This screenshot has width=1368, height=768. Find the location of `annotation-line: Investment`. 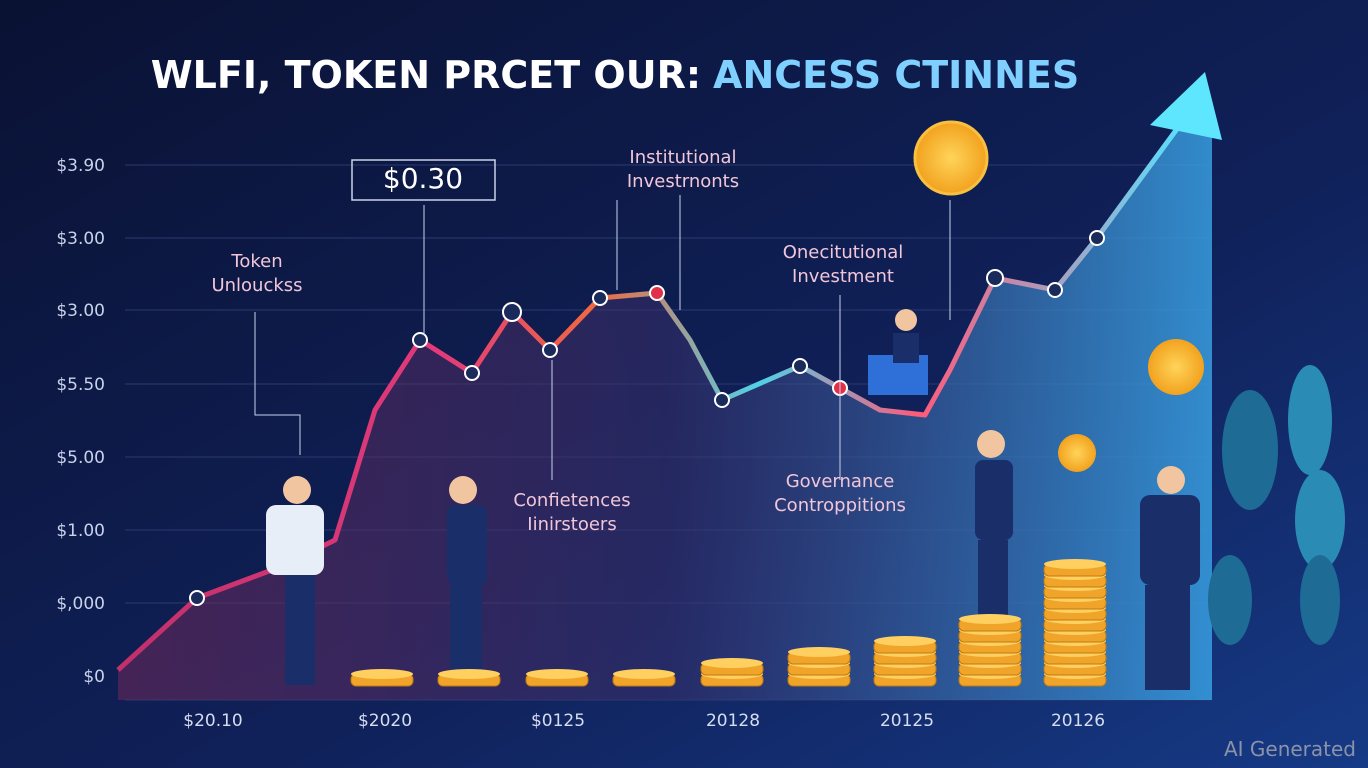

annotation-line: Investment is located at coordinates (843, 276).